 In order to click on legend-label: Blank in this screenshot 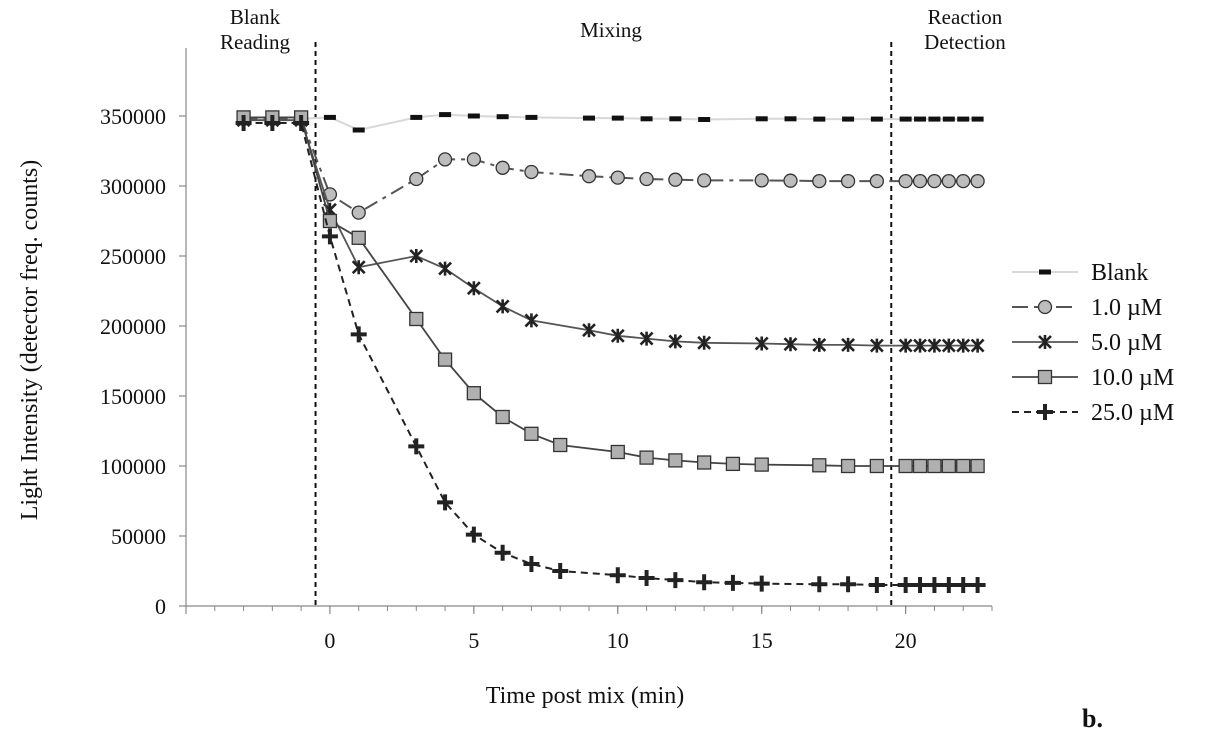, I will do `click(1119, 273)`.